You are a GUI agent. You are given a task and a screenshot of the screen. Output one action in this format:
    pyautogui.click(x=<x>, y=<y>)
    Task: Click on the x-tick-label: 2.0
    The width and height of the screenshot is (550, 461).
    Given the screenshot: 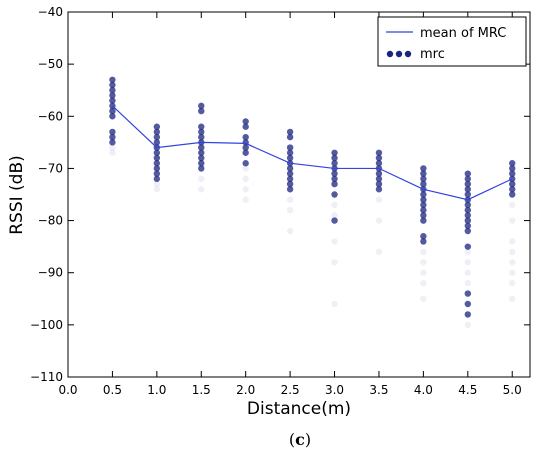 What is the action you would take?
    pyautogui.click(x=245, y=390)
    